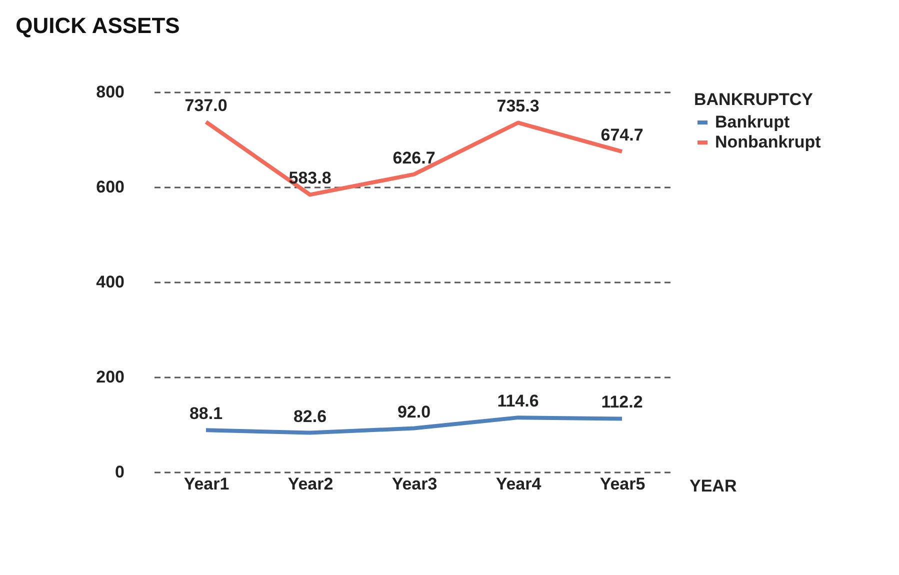 Image resolution: width=899 pixels, height=575 pixels. What do you see at coordinates (98, 25) in the screenshot?
I see `chart-title: QUICK ASSETS` at bounding box center [98, 25].